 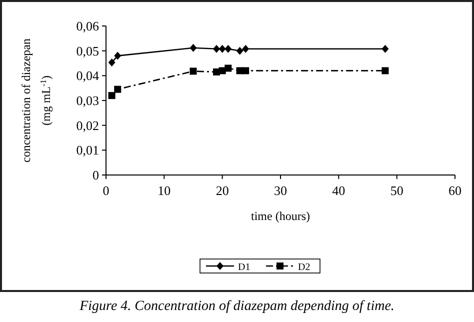 I want to click on y-tick-label: 0,01, so click(x=87, y=150).